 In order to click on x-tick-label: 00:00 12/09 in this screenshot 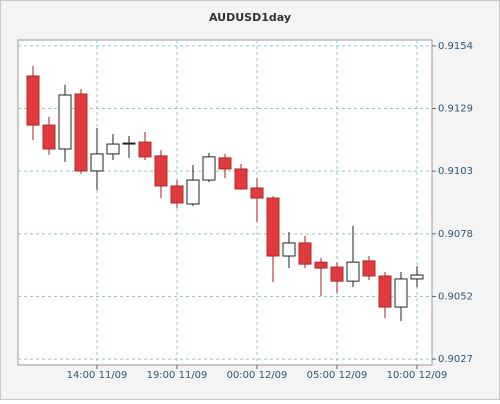, I will do `click(257, 375)`.